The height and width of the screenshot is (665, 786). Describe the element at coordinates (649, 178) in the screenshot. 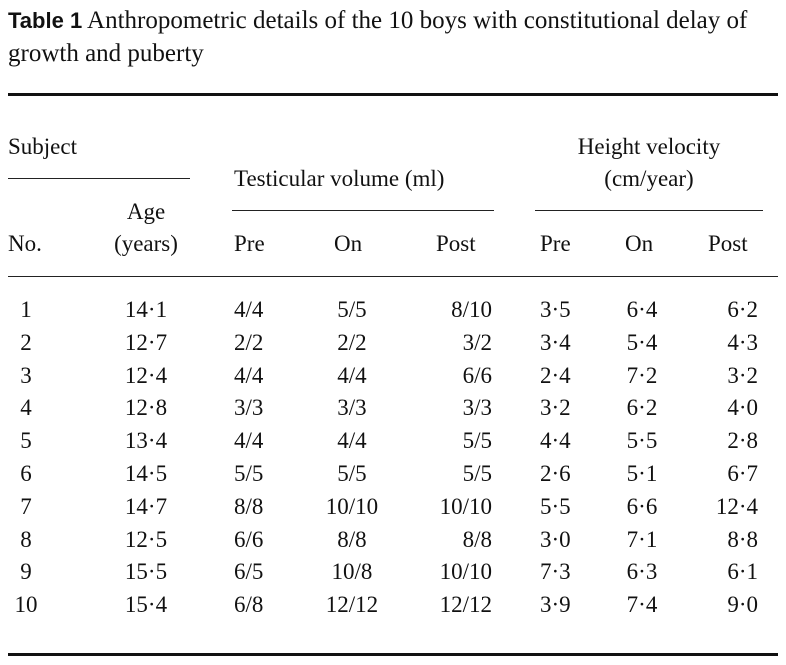

I see `header-height-velocity-line2: (cm/year)` at that location.